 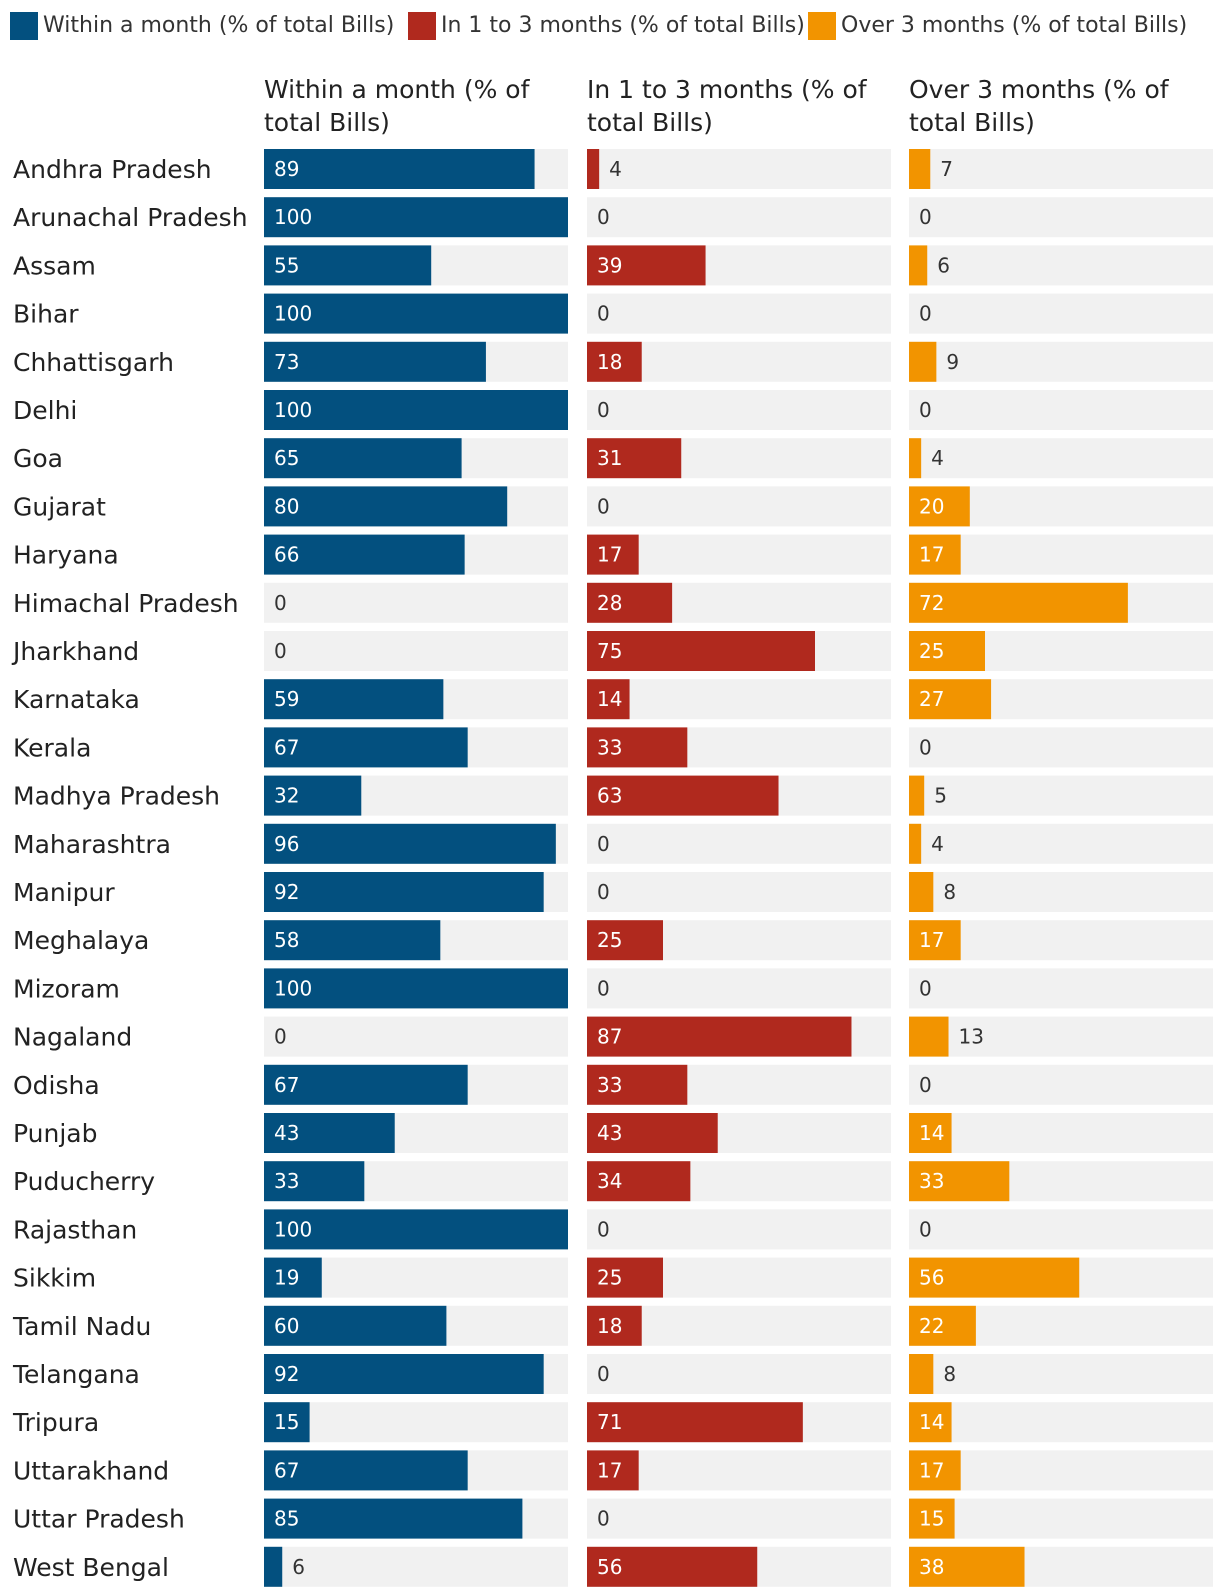 I want to click on bar-in-1-to-3-months-haryana, so click(x=613, y=554).